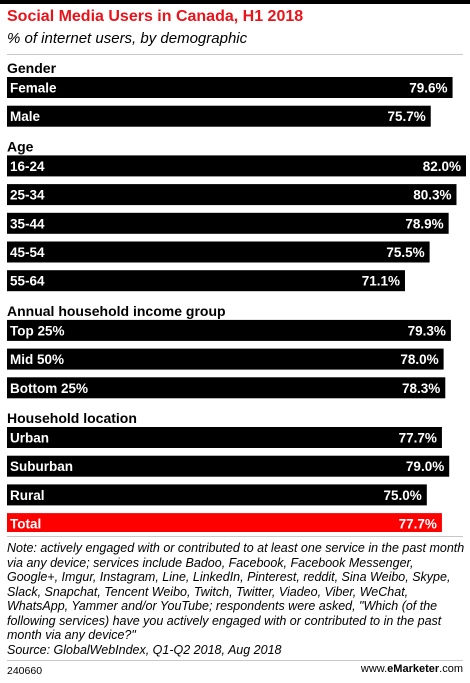 The width and height of the screenshot is (470, 683). Describe the element at coordinates (442, 166) in the screenshot. I see `bar-value-label: 82.0%` at that location.